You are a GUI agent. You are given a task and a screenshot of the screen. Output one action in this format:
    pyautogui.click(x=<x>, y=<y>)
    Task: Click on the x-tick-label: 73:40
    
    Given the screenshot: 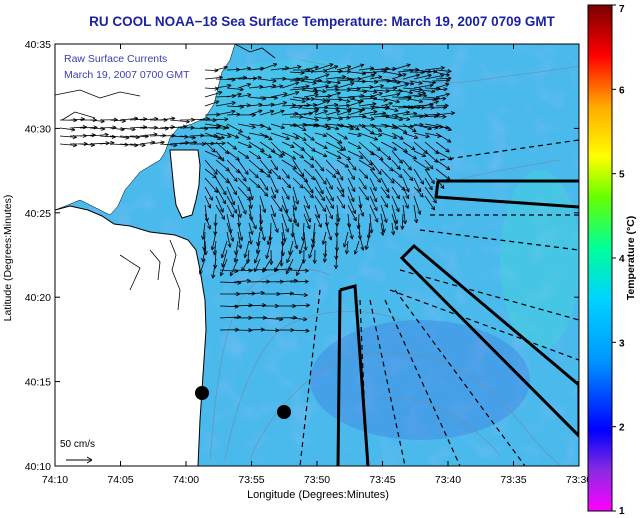 What is the action you would take?
    pyautogui.click(x=448, y=480)
    